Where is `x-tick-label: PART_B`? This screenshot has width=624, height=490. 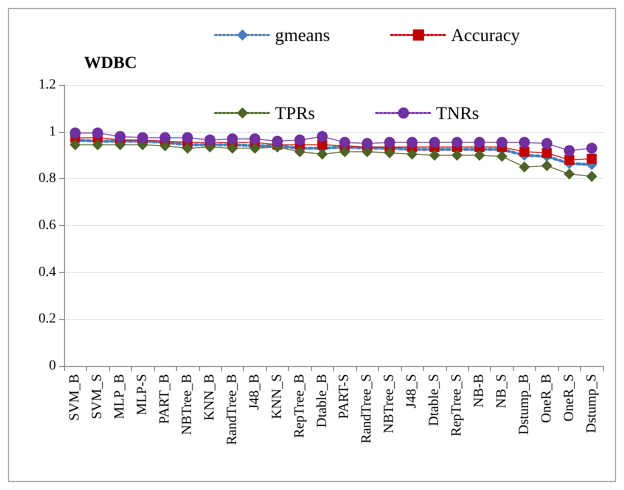 x-tick-label: PART_B is located at coordinates (165, 399).